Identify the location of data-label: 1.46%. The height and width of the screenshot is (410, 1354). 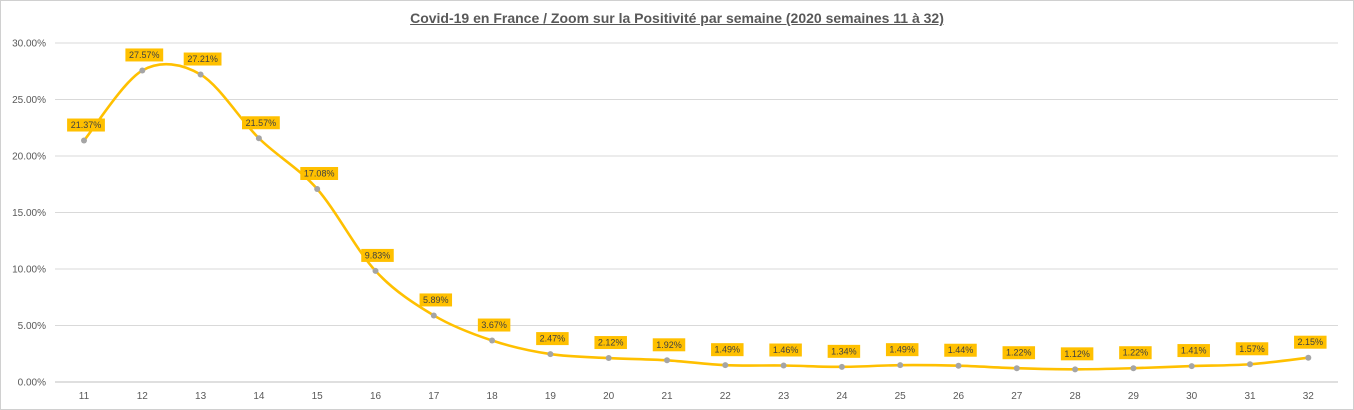
(786, 350).